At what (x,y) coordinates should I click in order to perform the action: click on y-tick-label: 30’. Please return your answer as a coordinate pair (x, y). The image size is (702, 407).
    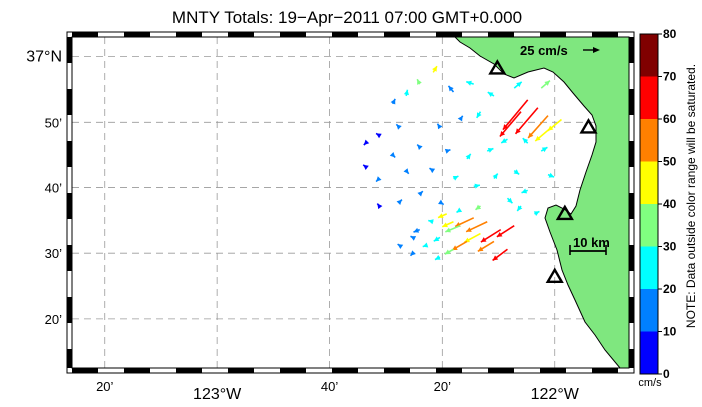
    Looking at the image, I should click on (53, 253).